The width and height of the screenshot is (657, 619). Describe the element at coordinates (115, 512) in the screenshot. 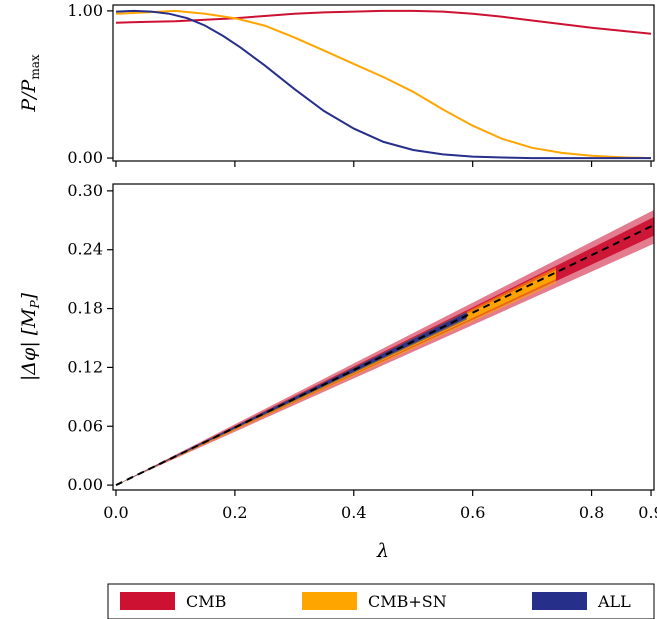

I see `x-tick-label: 0.0` at that location.